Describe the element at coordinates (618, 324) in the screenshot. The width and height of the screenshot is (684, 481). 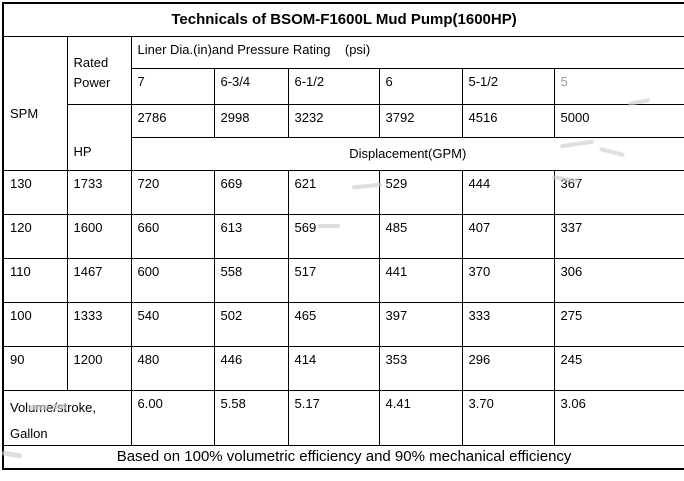
I see `displacement-value: 275` at that location.